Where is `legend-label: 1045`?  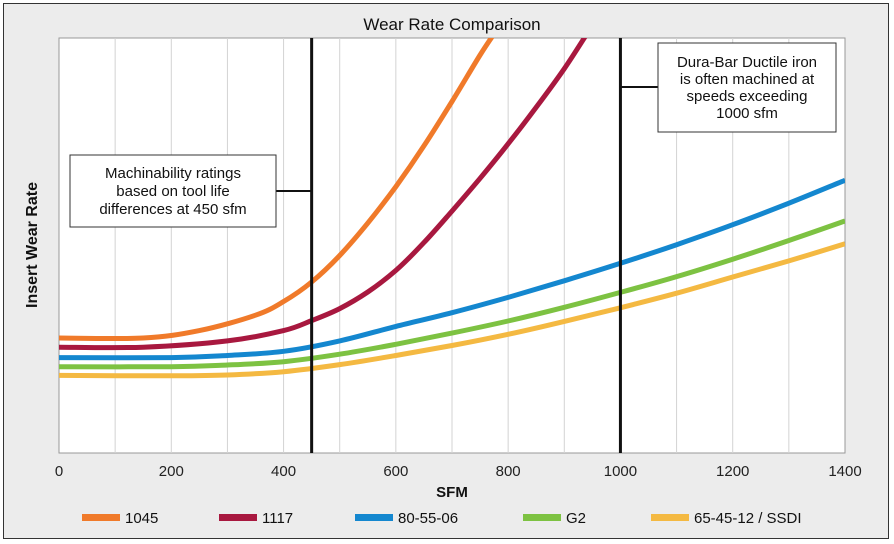
legend-label: 1045 is located at coordinates (141, 518).